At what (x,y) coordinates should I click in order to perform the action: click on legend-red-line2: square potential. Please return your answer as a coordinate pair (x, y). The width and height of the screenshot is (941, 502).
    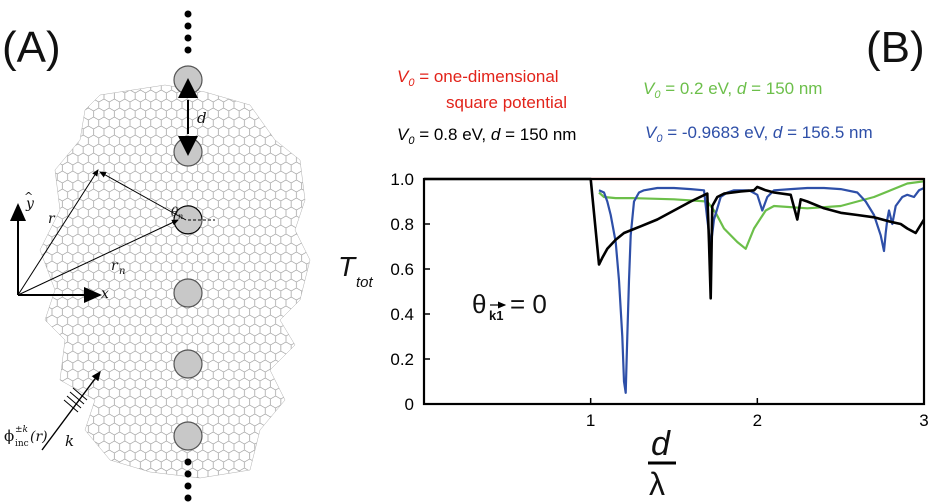
    Looking at the image, I should click on (506, 102).